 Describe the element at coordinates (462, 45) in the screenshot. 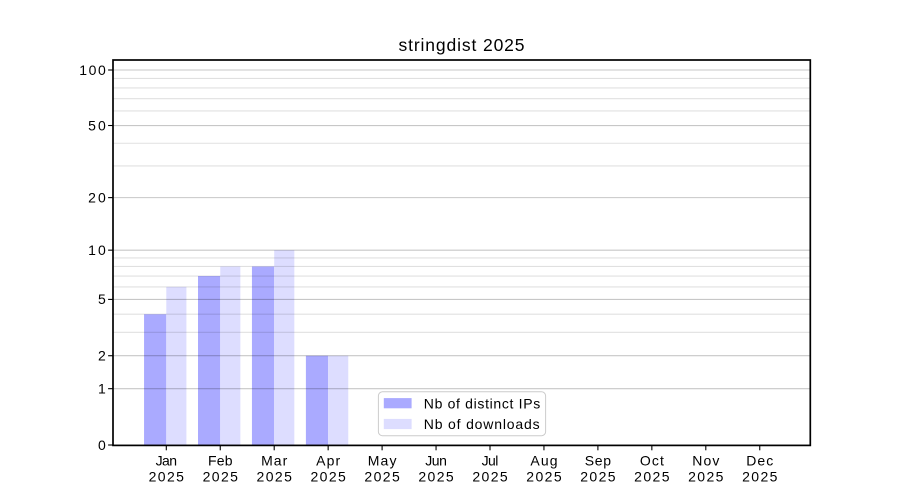

I see `svg-text: stringdist 2025` at that location.